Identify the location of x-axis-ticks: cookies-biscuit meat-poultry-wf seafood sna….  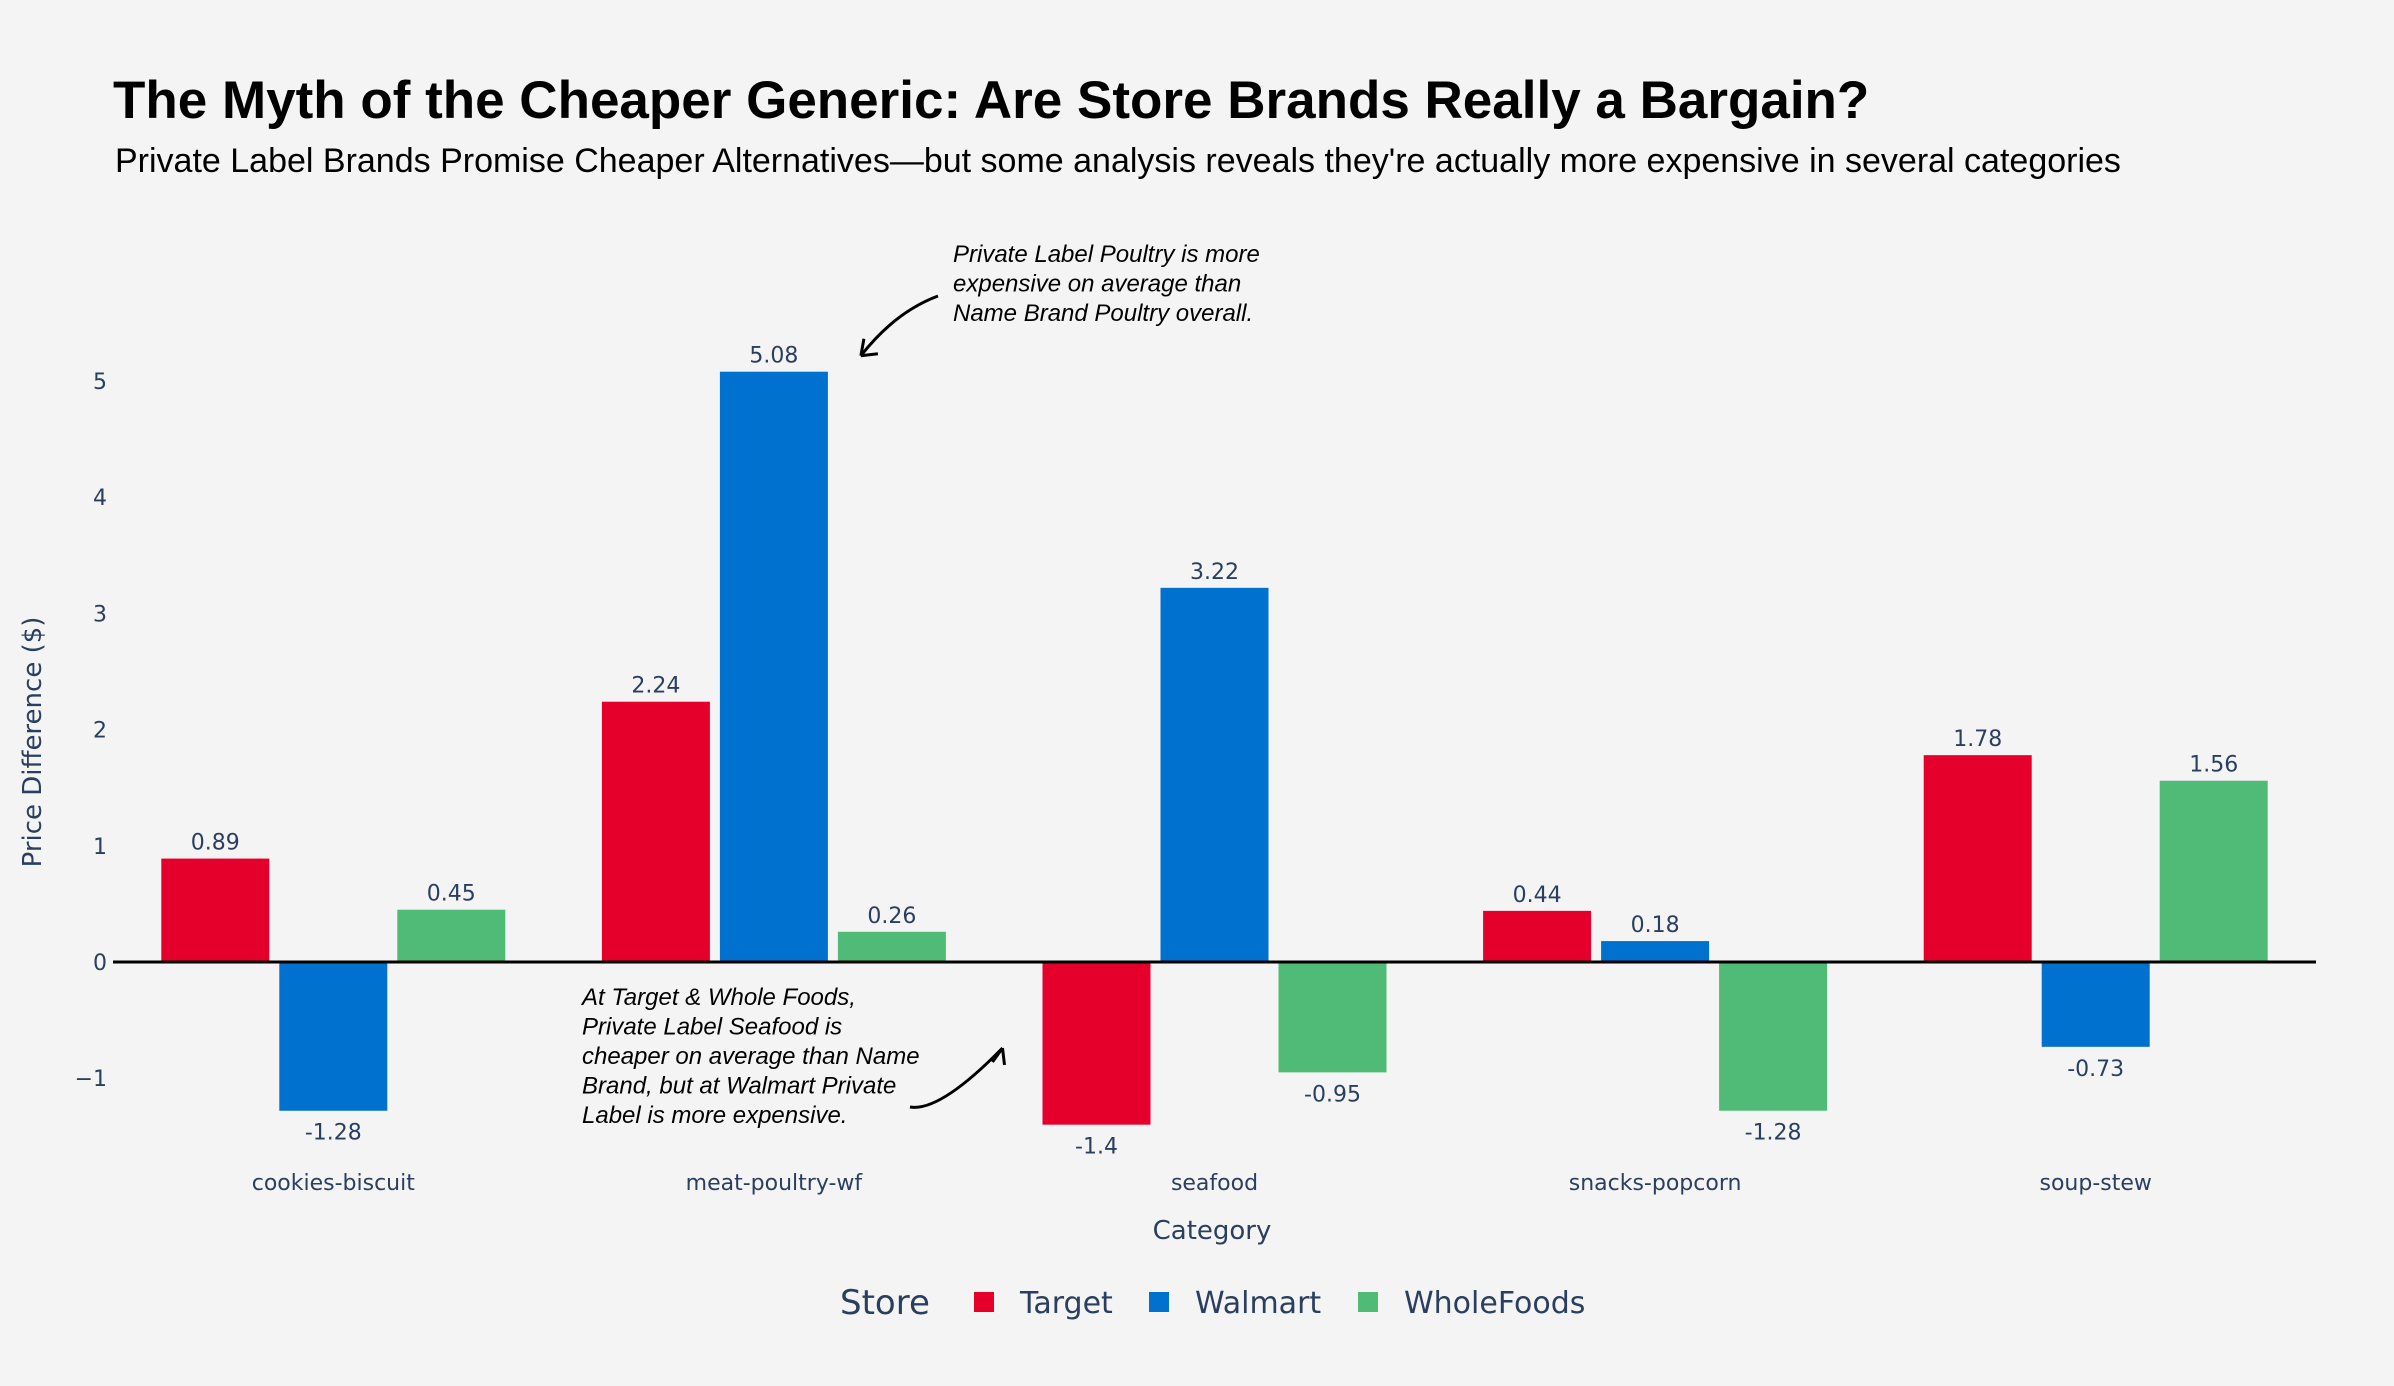
(1202, 1183).